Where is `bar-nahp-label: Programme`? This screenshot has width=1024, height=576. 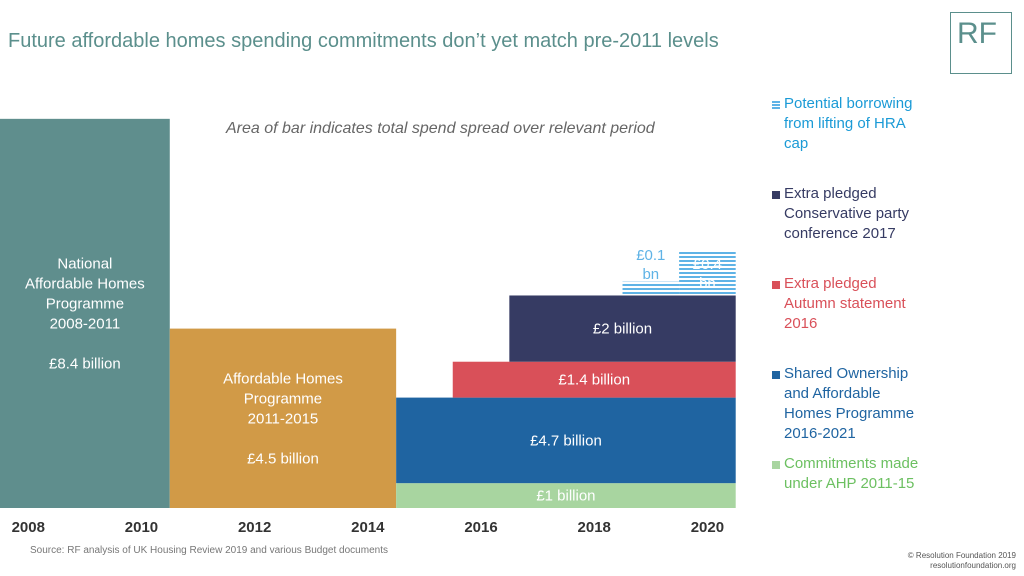
bar-nahp-label: Programme is located at coordinates (85, 303).